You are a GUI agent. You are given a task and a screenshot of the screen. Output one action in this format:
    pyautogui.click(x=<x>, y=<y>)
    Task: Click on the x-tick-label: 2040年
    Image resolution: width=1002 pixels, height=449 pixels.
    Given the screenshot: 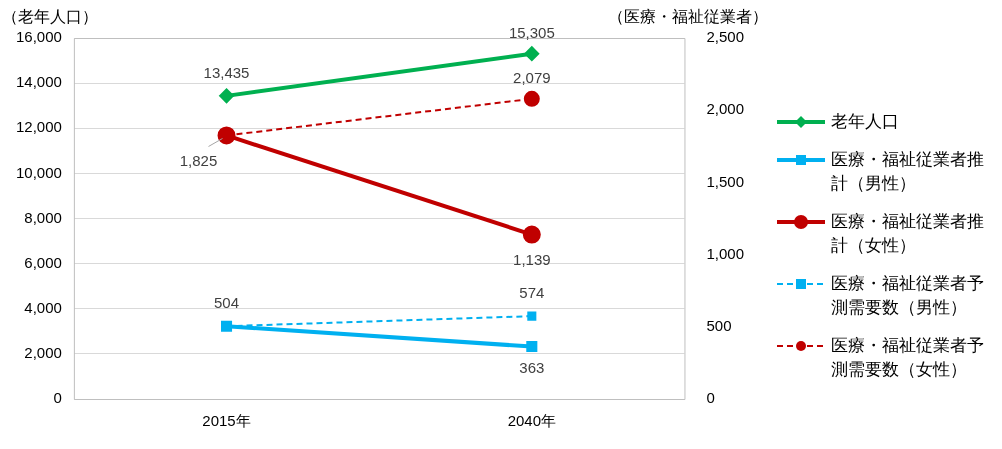 What is the action you would take?
    pyautogui.click(x=531, y=421)
    